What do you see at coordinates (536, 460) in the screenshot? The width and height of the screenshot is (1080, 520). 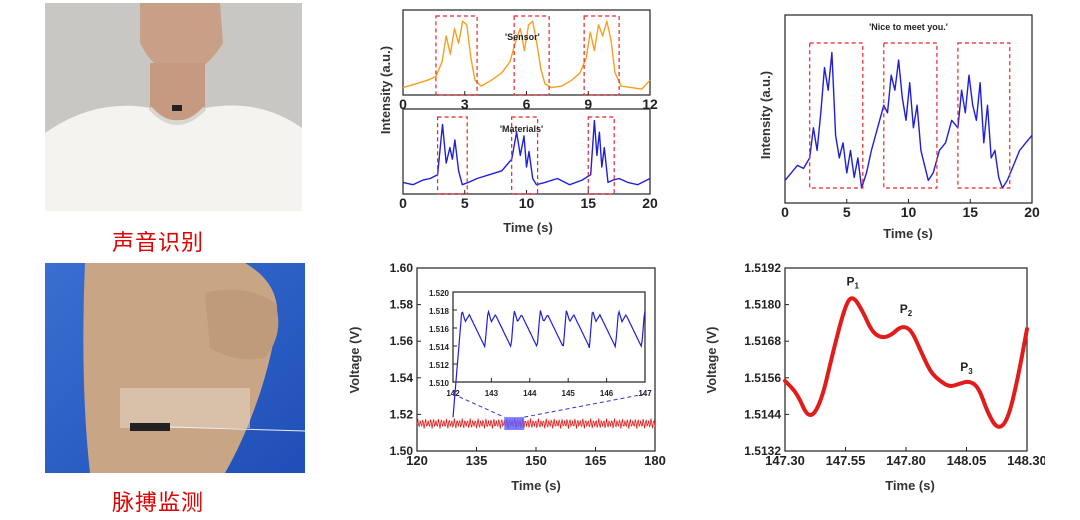 I see `pulse-xtick-label: 150` at bounding box center [536, 460].